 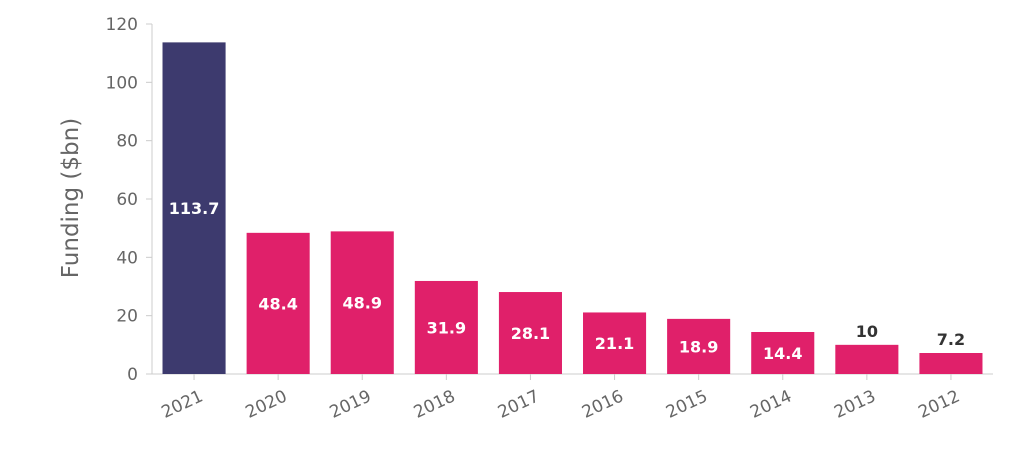 What do you see at coordinates (351, 404) in the screenshot?
I see `x-tick-label: 2019` at bounding box center [351, 404].